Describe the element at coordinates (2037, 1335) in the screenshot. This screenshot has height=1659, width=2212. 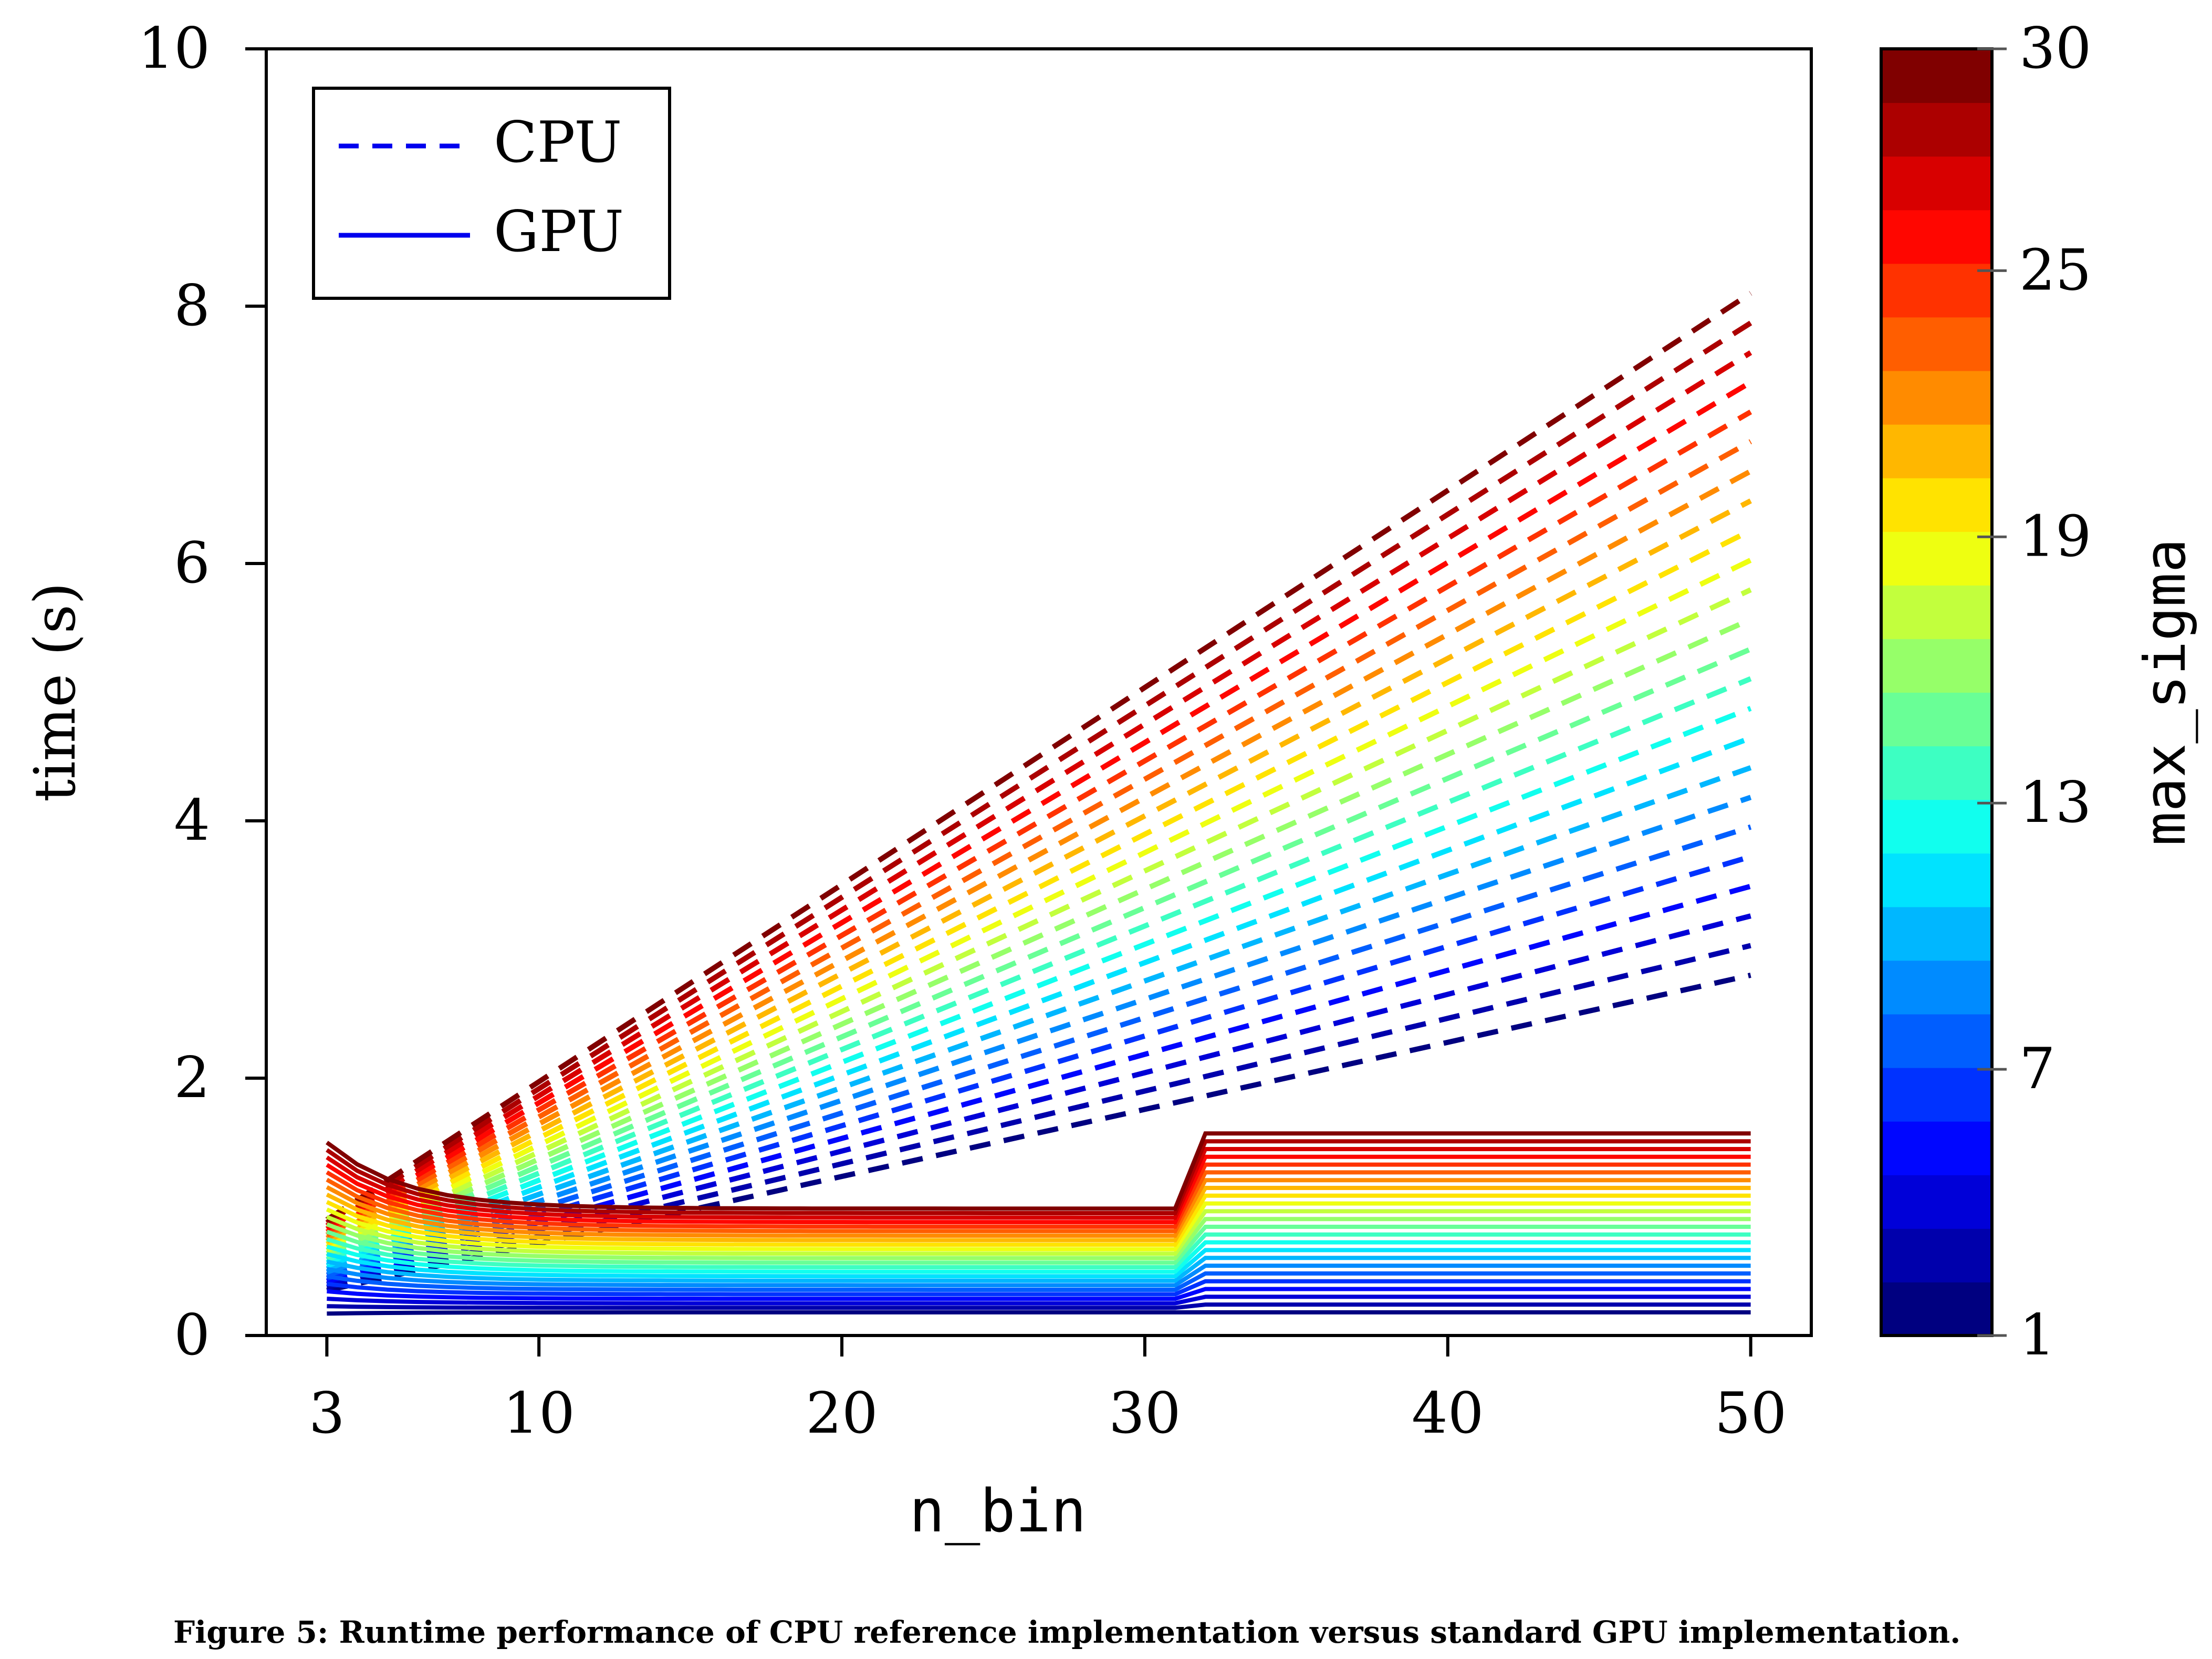
I see `colorbar-tick-label: 1` at that location.